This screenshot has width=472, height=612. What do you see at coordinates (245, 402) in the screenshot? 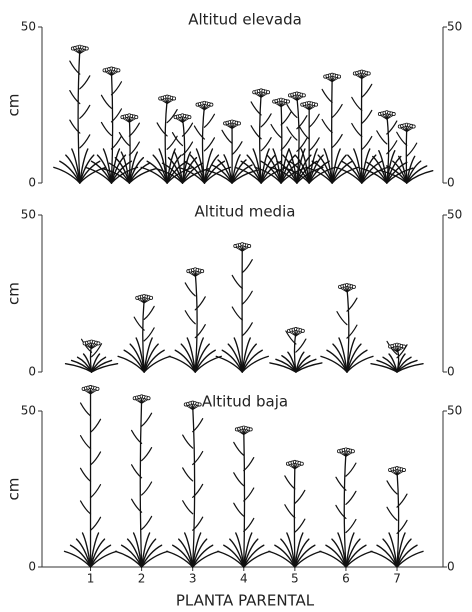
I see `panel-title: Altitud baja` at bounding box center [245, 402].